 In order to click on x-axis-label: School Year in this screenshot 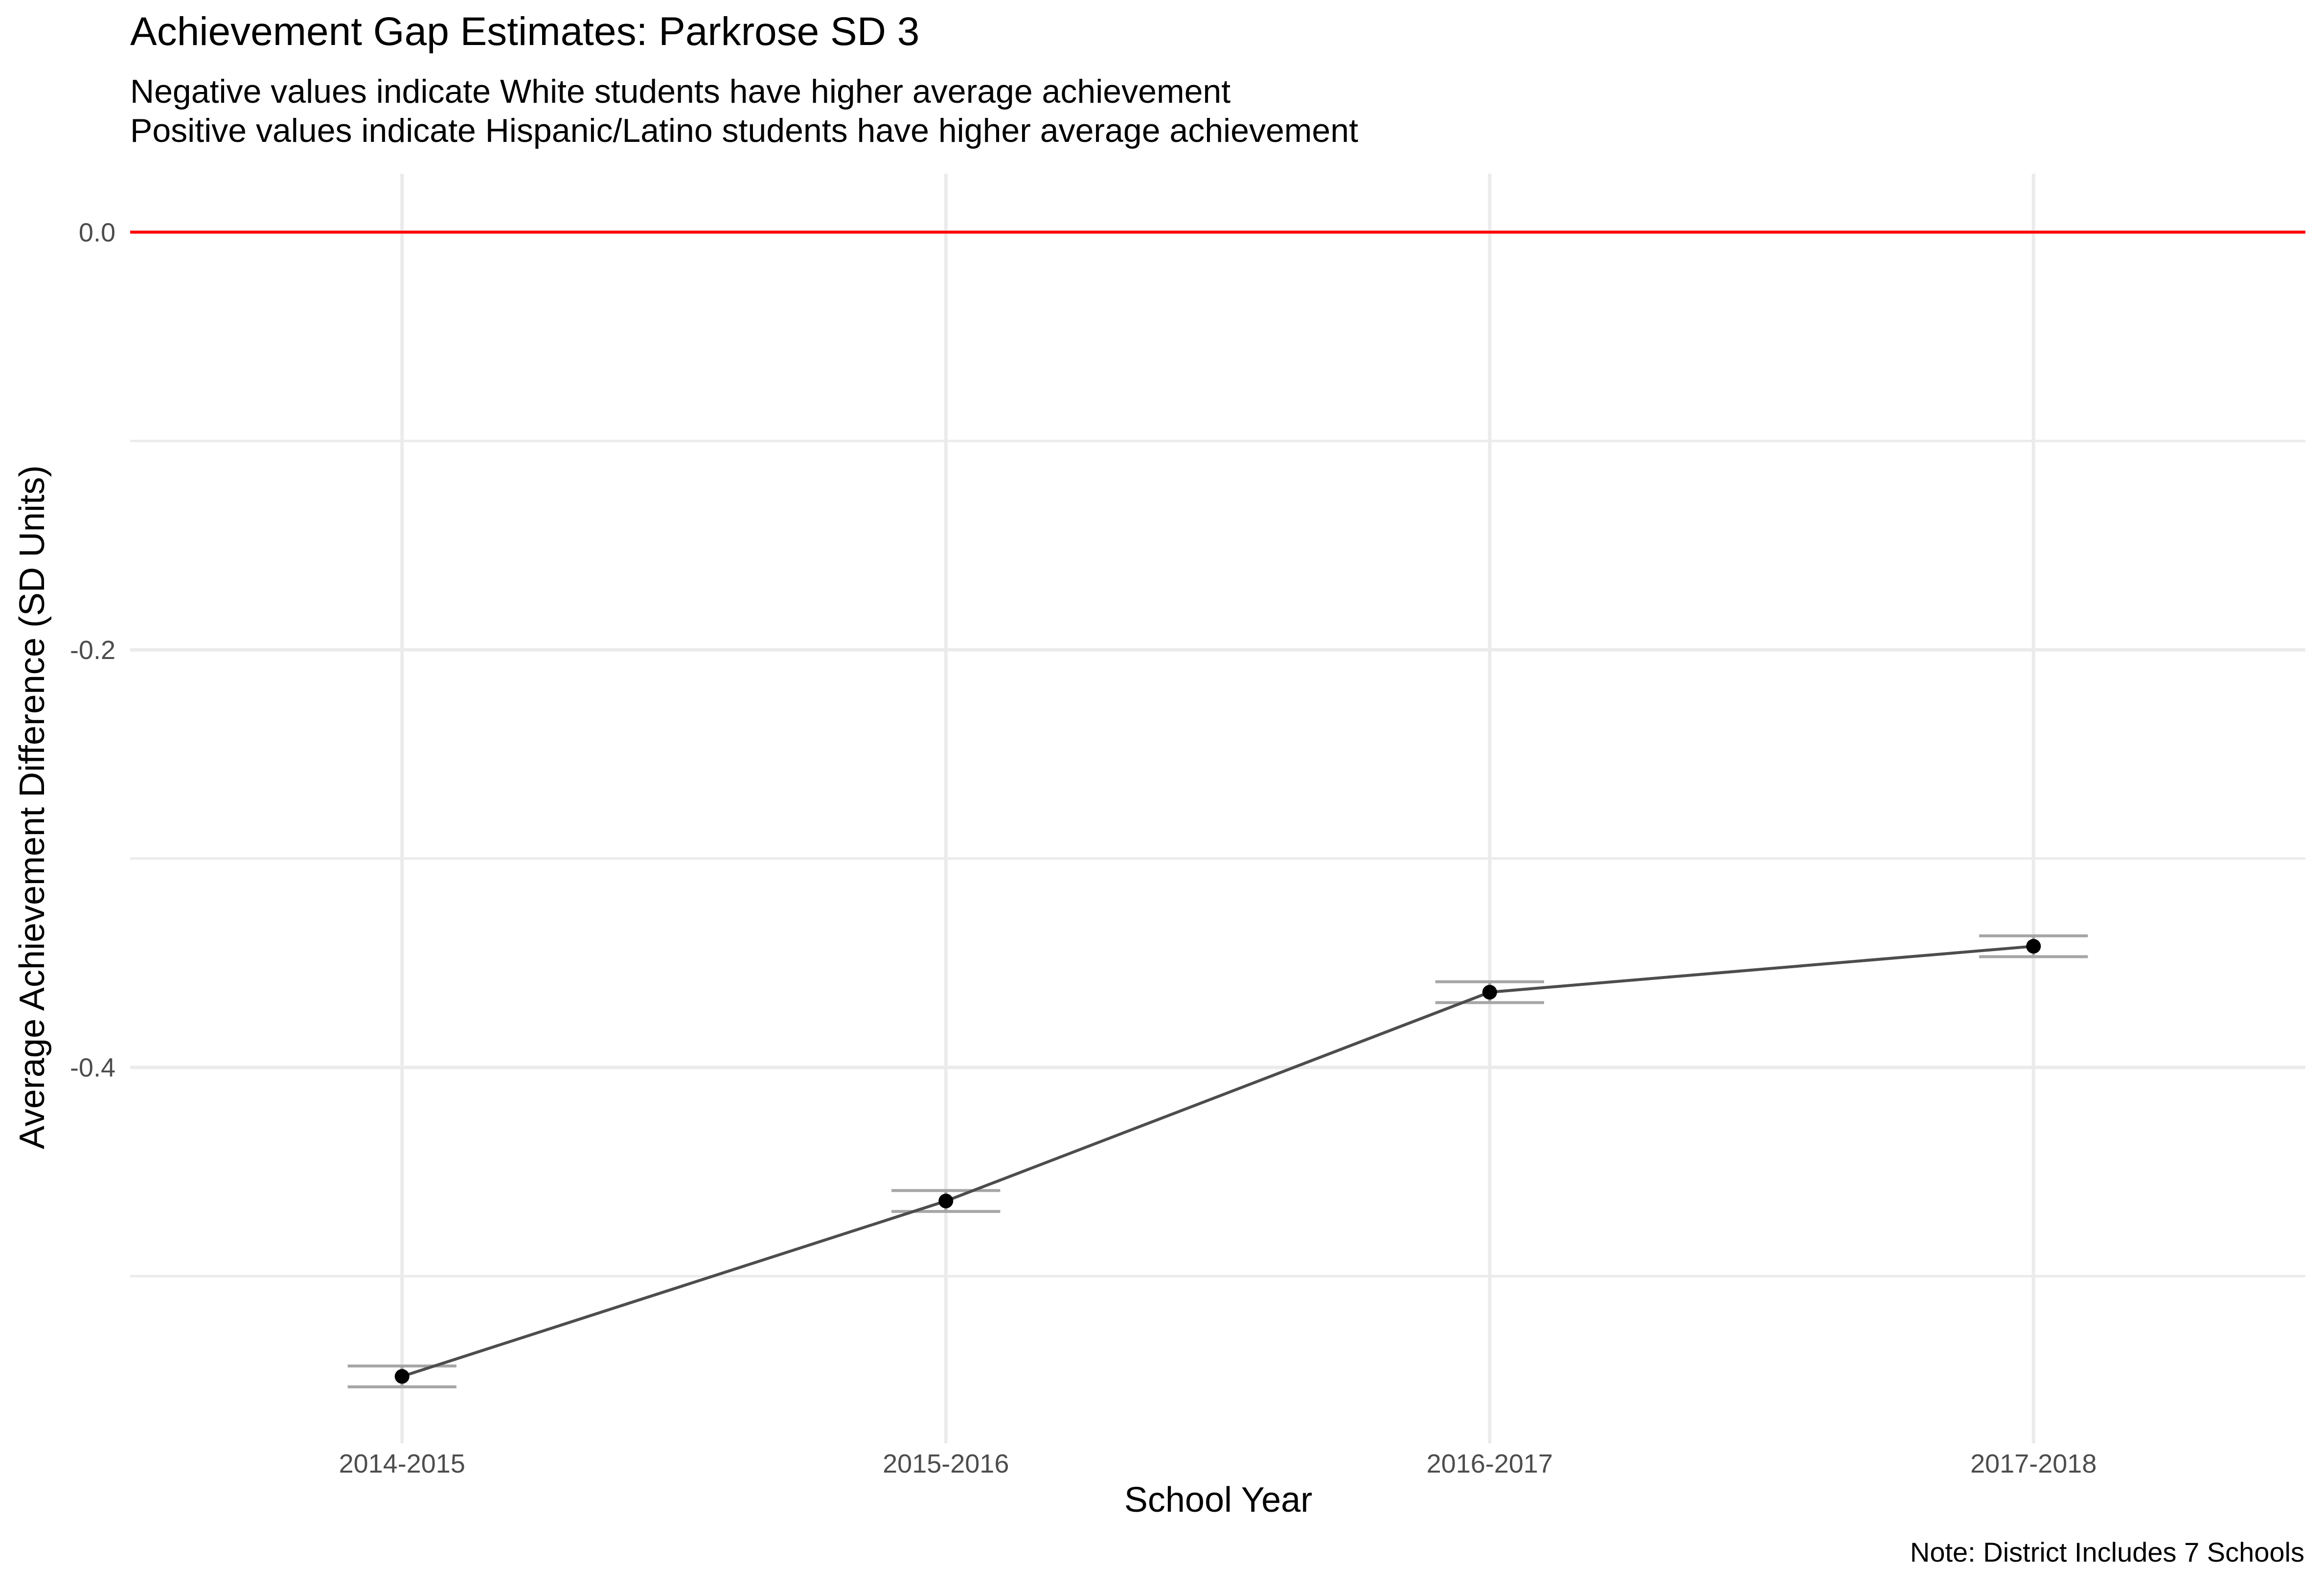, I will do `click(1219, 1500)`.